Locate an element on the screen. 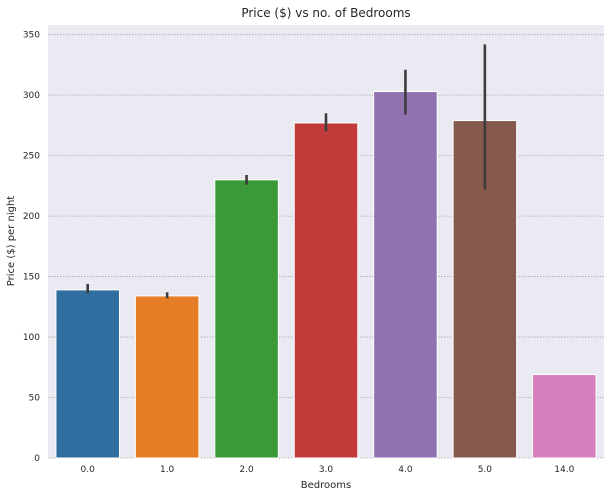 This screenshot has width=612, height=496. y-tick-label: 0 is located at coordinates (37, 459).